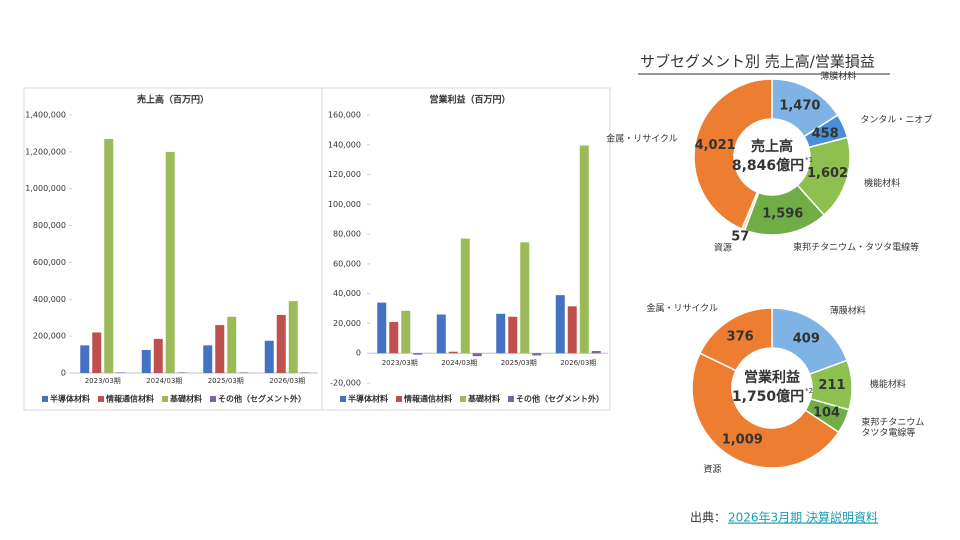 The image size is (960, 540). Describe the element at coordinates (848, 310) in the screenshot. I see `category-label: 薄膜材料` at that location.